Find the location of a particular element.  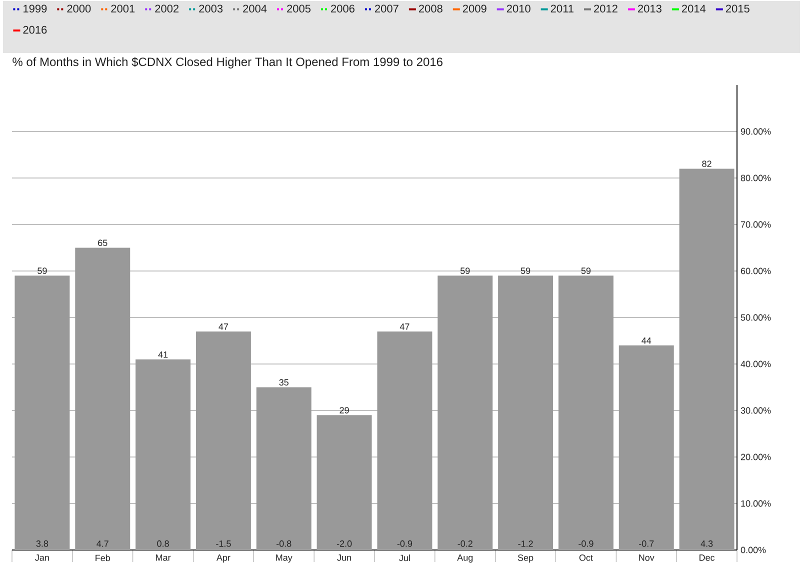

x-tick-label: Mar is located at coordinates (163, 557).